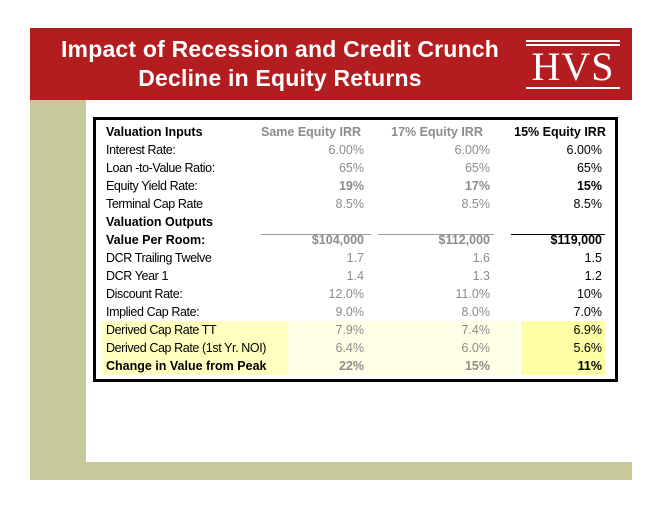 Image resolution: width=660 pixels, height=510 pixels. I want to click on table-row: Equity Yield Rate: 19% 17% 15%, so click(355, 186).